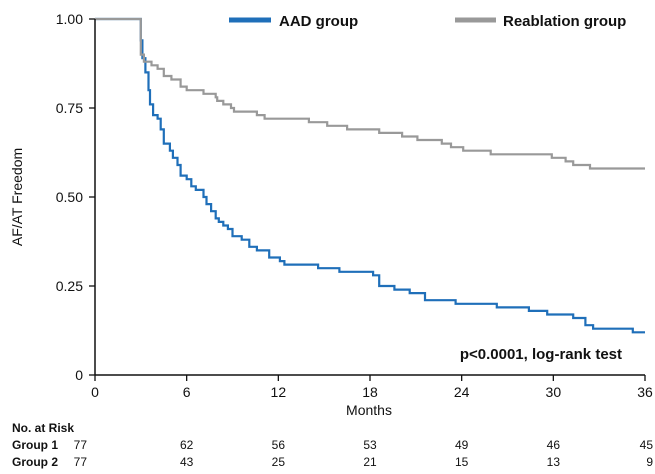 The image size is (655, 474). What do you see at coordinates (369, 410) in the screenshot?
I see `x-axis-label: Months` at bounding box center [369, 410].